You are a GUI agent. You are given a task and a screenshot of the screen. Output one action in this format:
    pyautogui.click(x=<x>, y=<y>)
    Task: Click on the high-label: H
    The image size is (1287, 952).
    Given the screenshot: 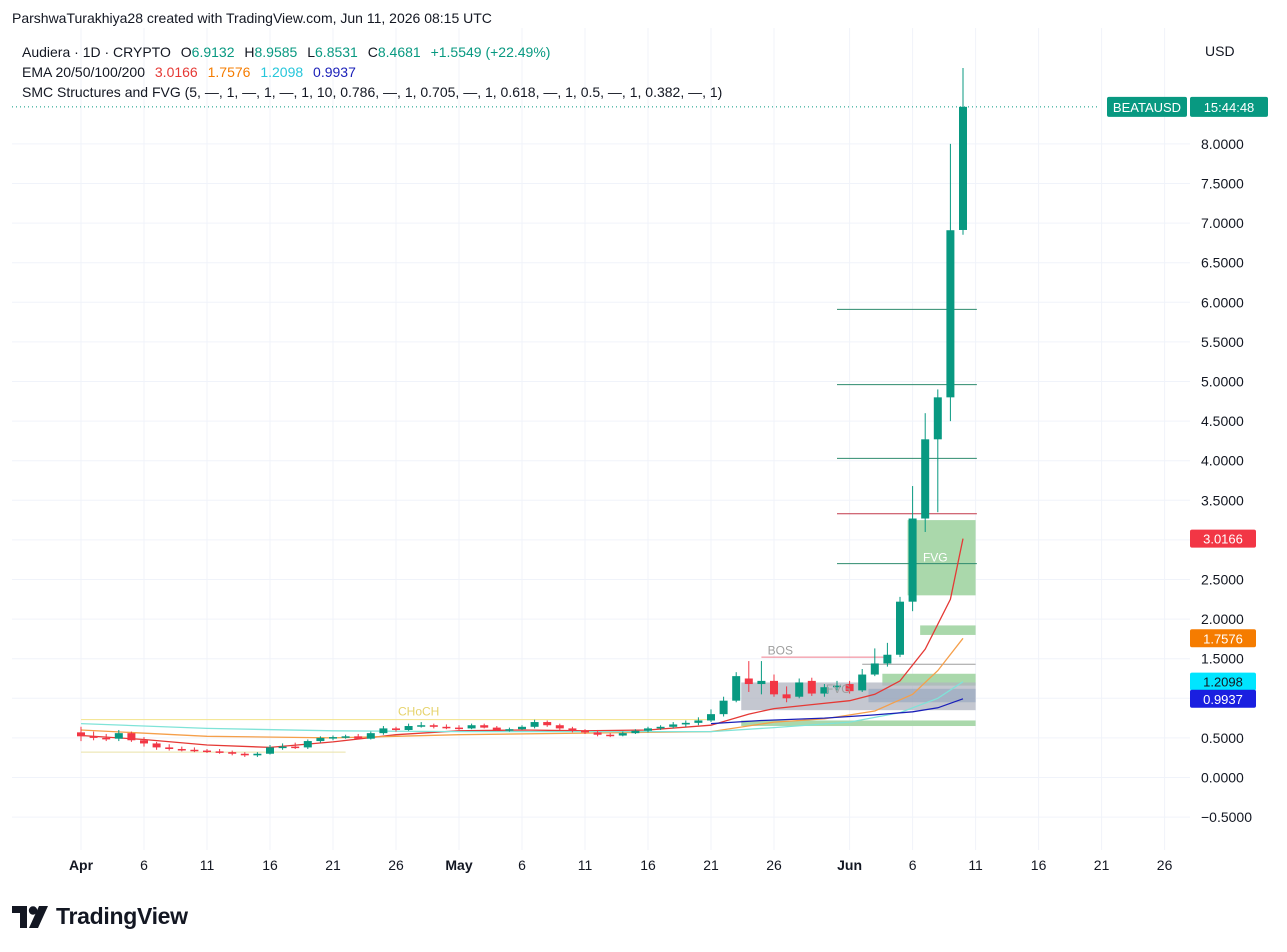 What is the action you would take?
    pyautogui.click(x=249, y=52)
    